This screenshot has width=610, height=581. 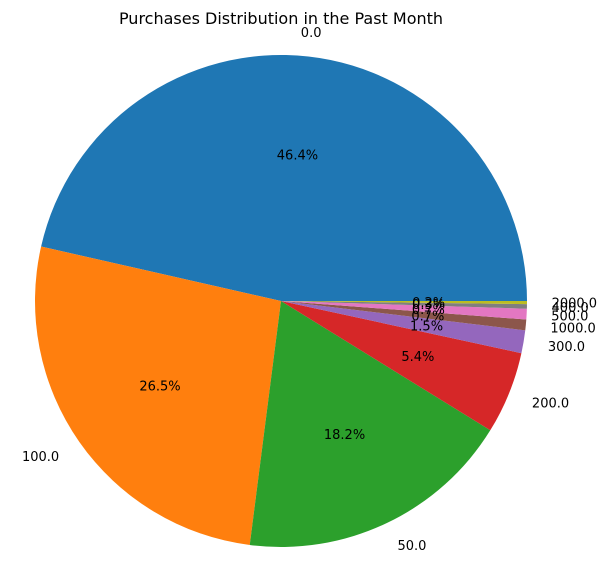 What do you see at coordinates (344, 435) in the screenshot?
I see `percent-label: 18.2%` at bounding box center [344, 435].